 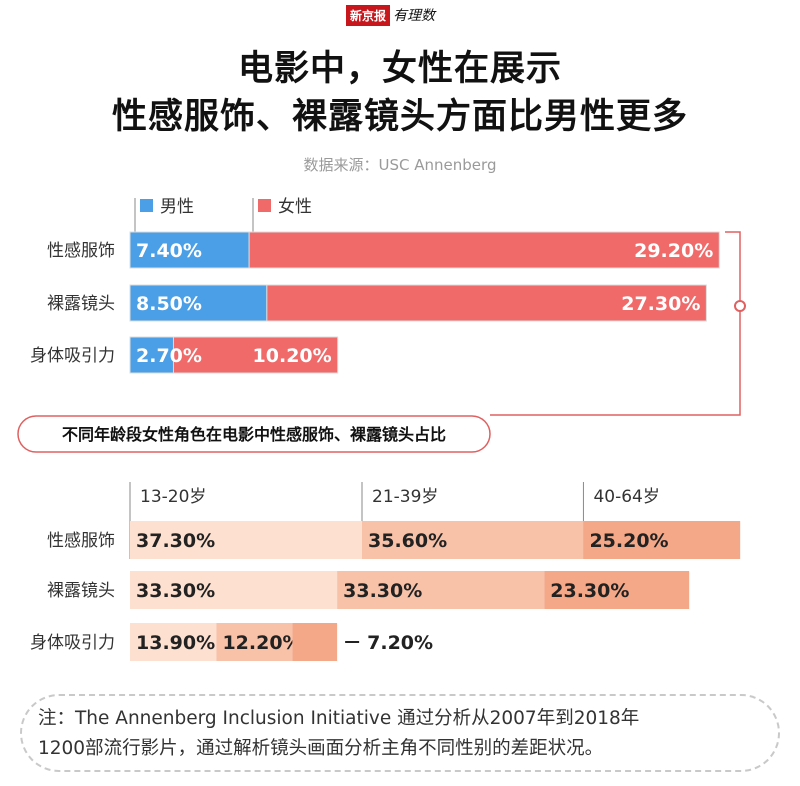 What do you see at coordinates (175, 541) in the screenshot?
I see `data-label-age: 37.30%` at bounding box center [175, 541].